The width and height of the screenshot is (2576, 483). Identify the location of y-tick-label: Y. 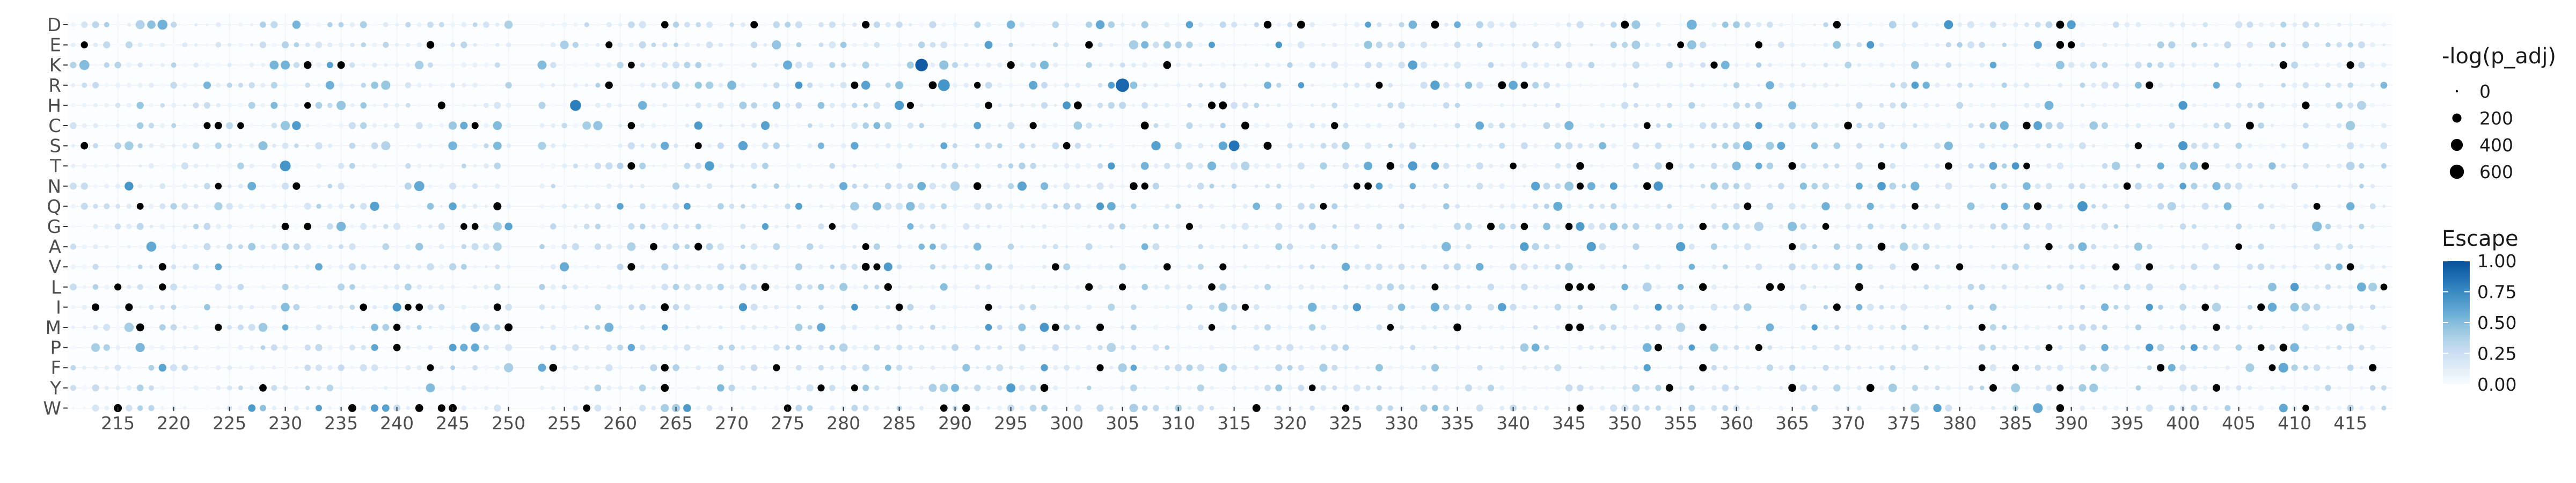
(55, 388).